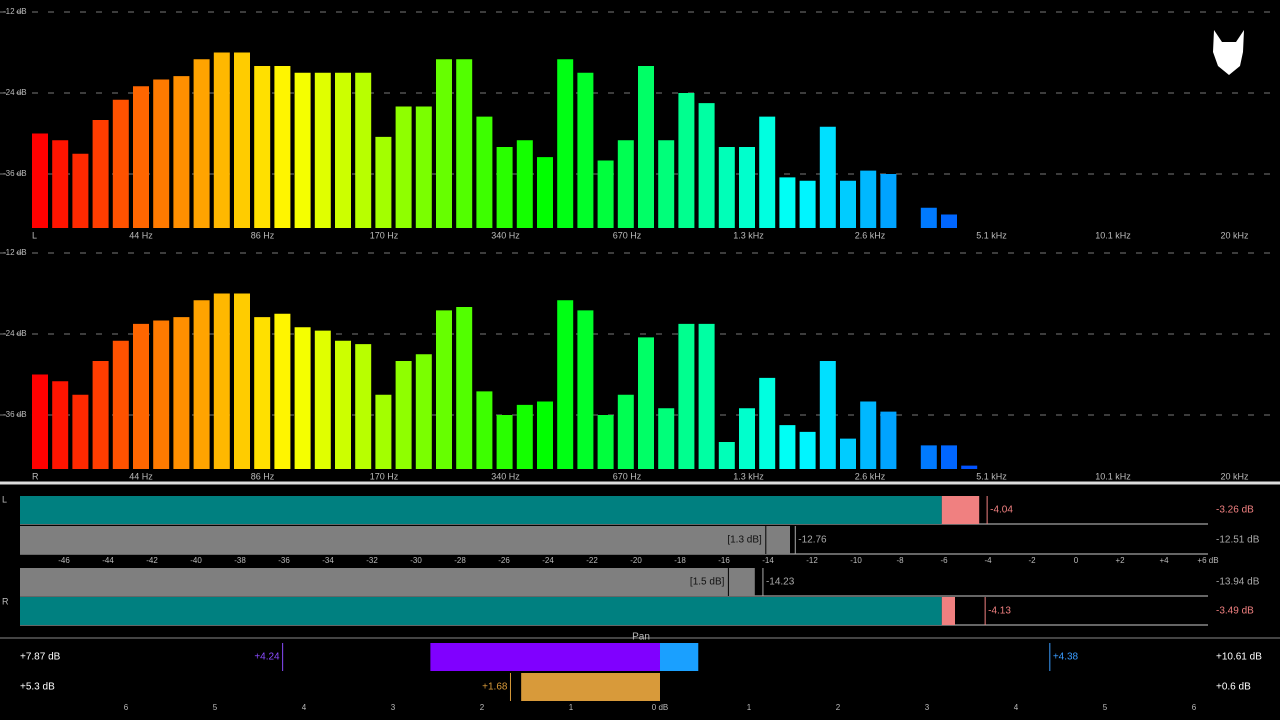  What do you see at coordinates (1164, 560) in the screenshot?
I see `meter-tick-label: +4` at bounding box center [1164, 560].